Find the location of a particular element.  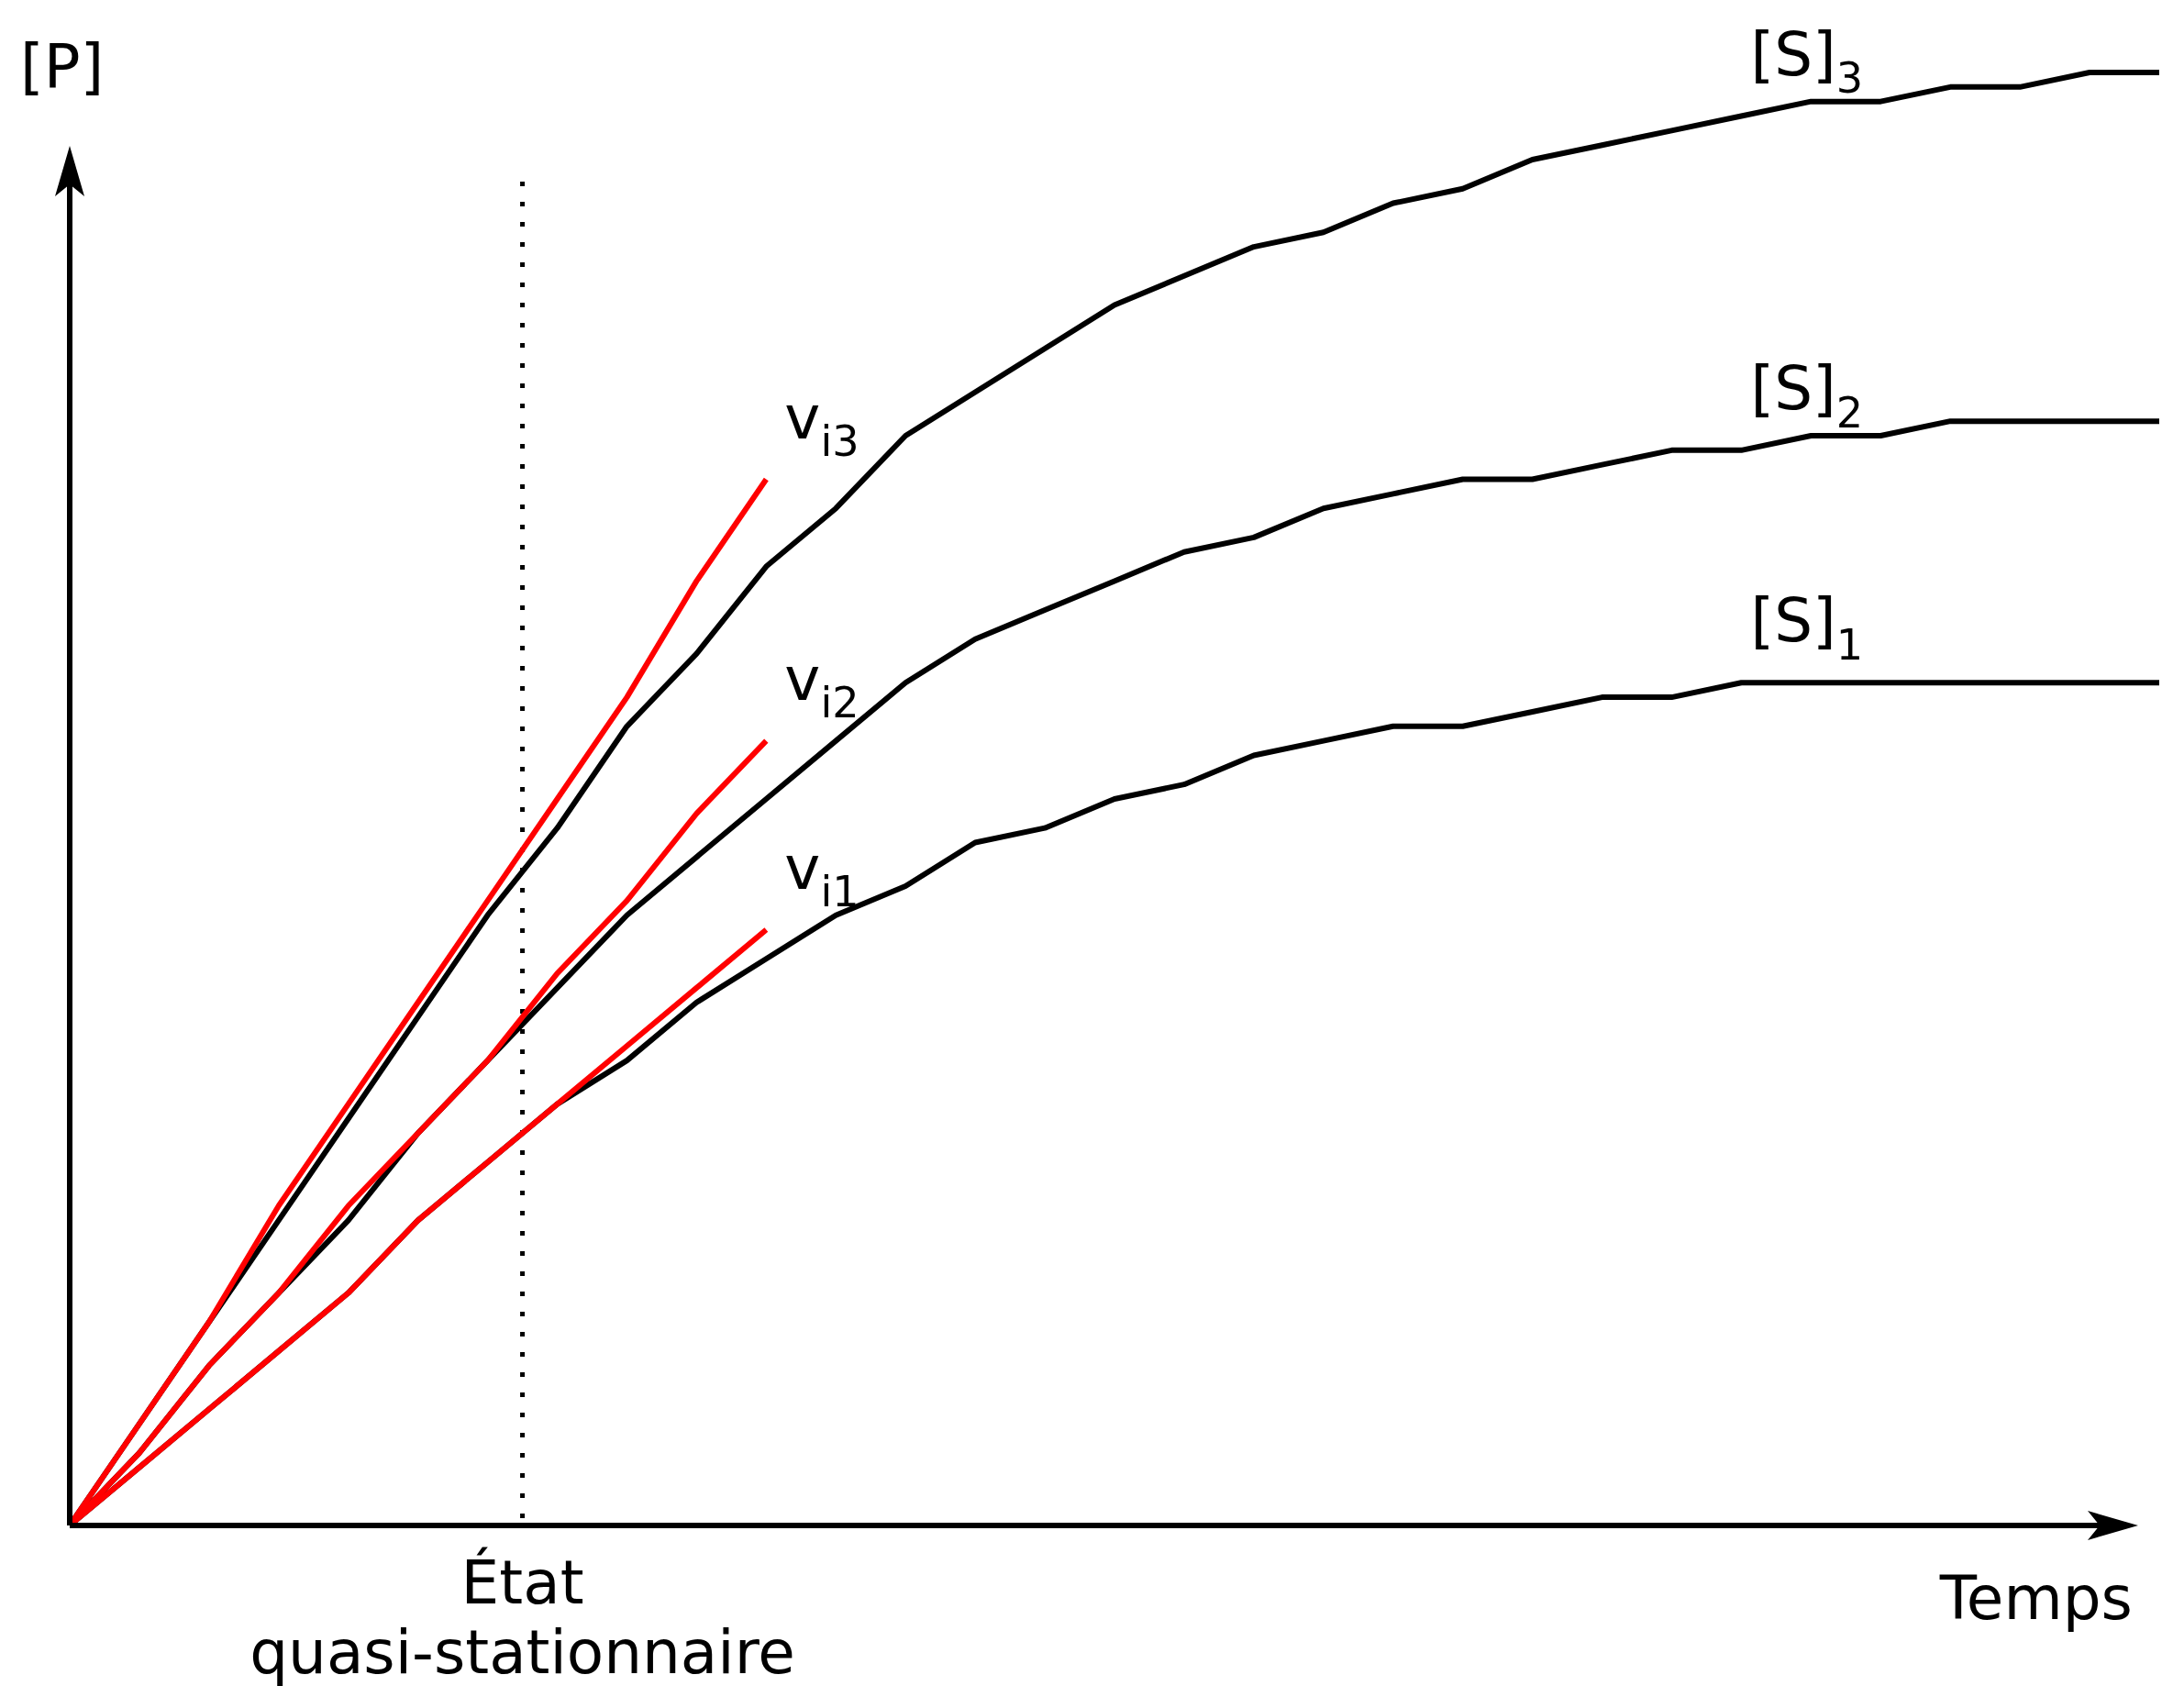

text: État quasi-stationnaire is located at coordinates (522, 1616).